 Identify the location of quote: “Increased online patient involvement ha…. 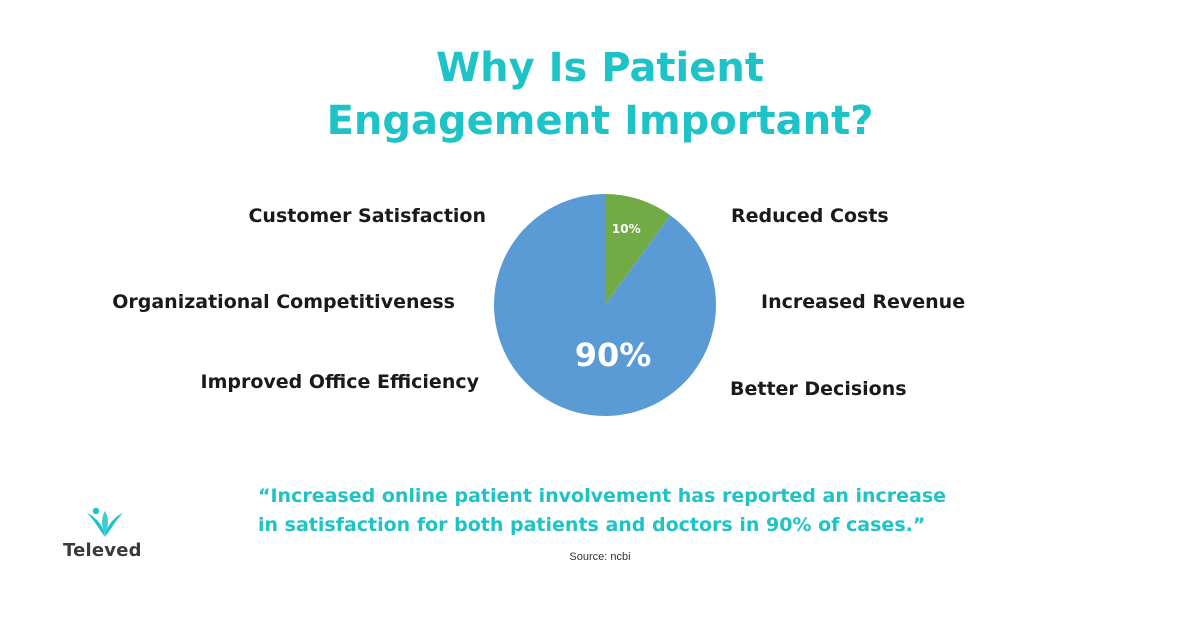
(638, 511).